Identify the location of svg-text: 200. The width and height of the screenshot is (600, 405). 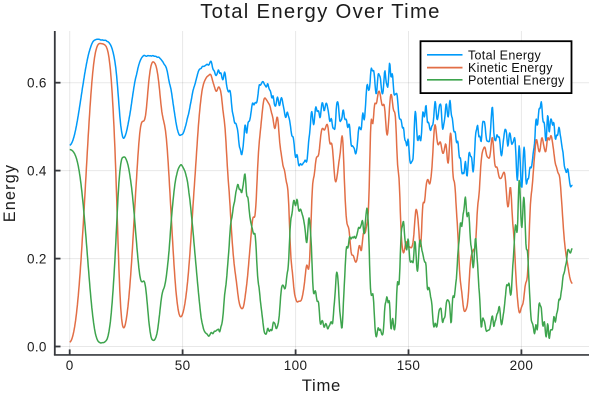
(522, 365).